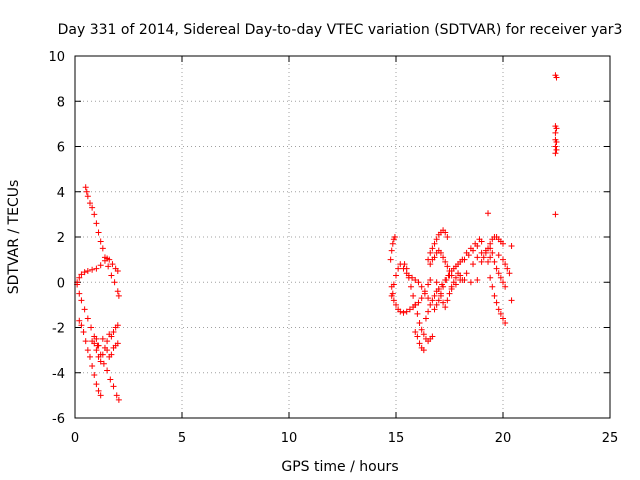  Describe the element at coordinates (75, 438) in the screenshot. I see `x-tick-label: 0` at that location.